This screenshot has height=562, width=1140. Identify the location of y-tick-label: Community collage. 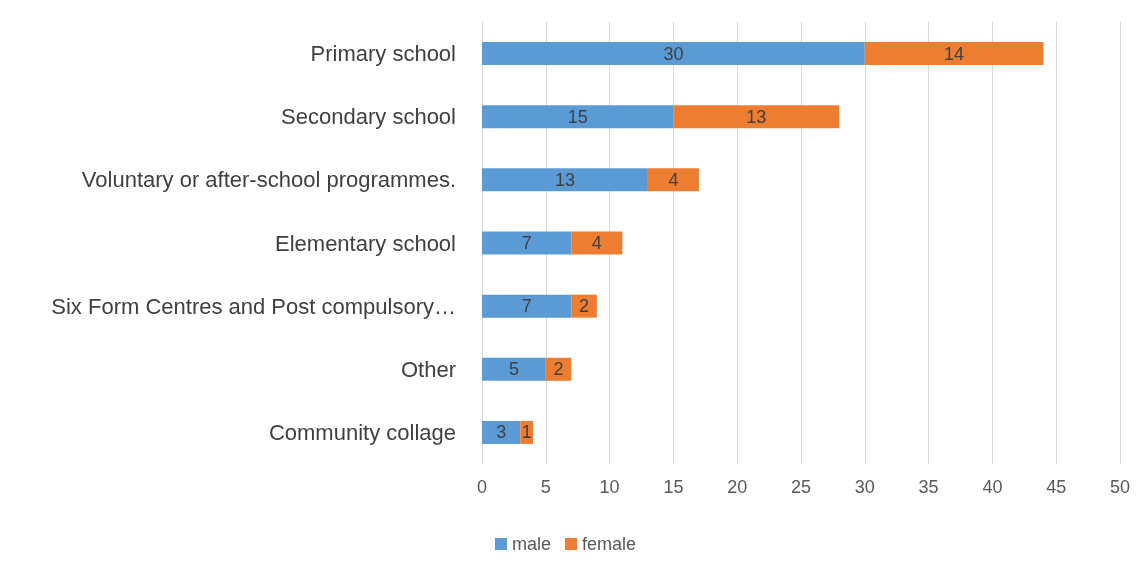
(362, 432).